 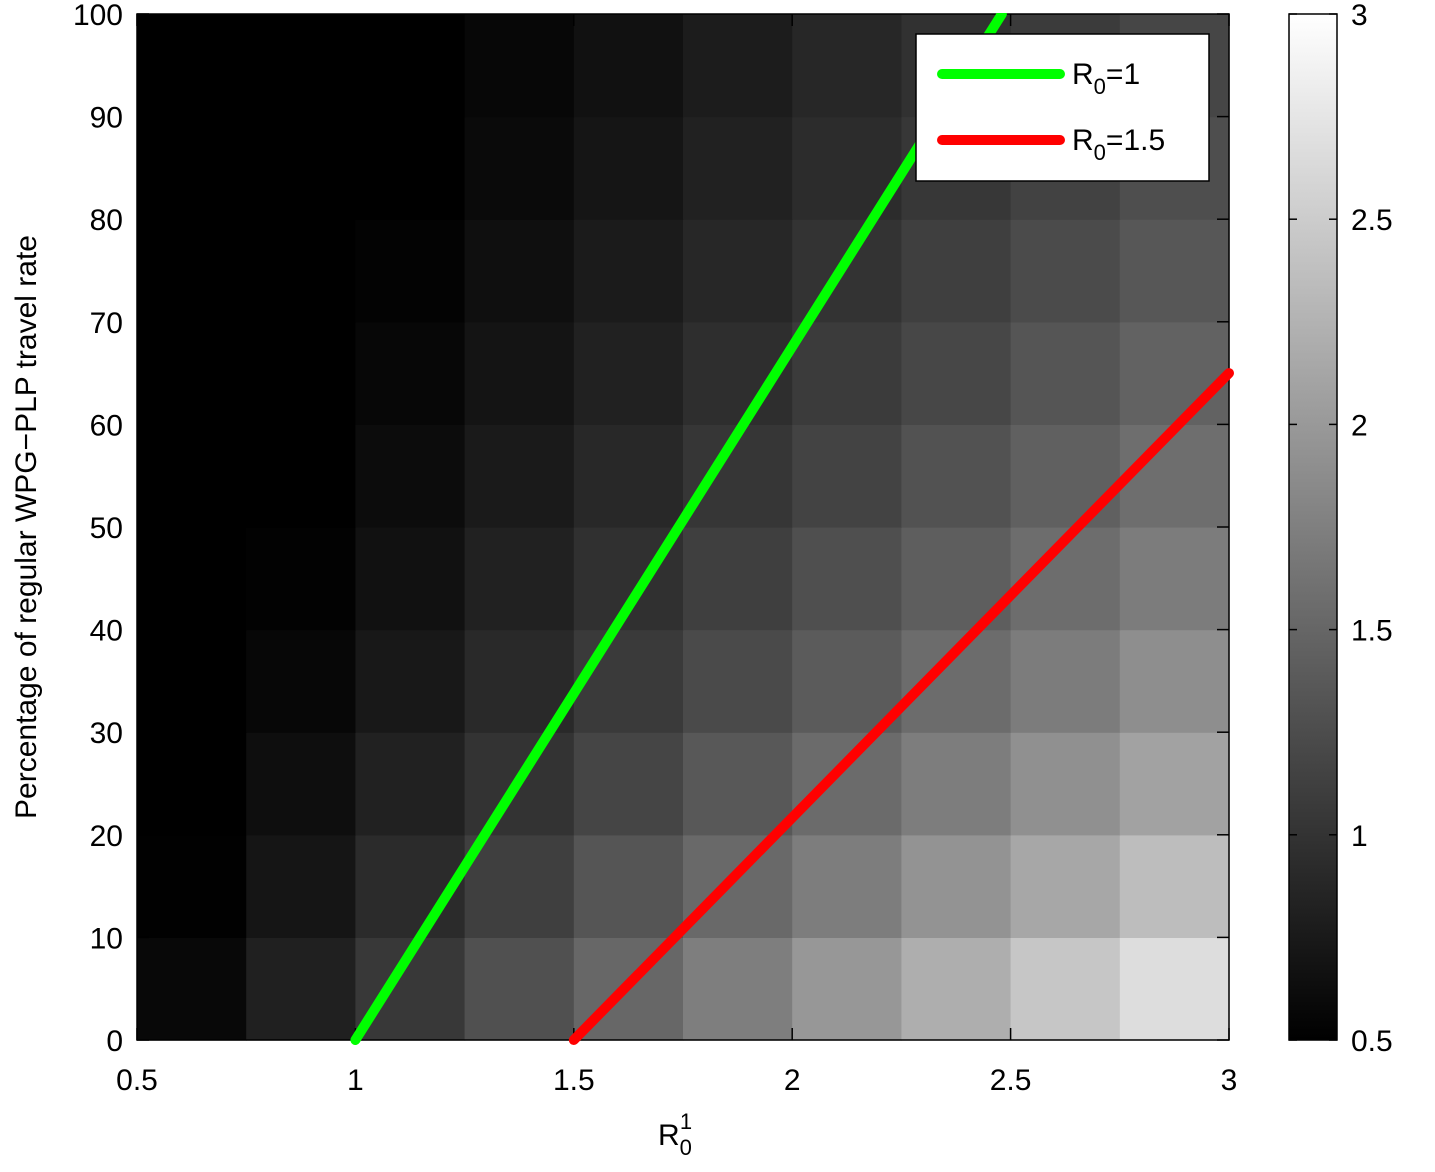 I want to click on y-tick-label: 0, so click(x=114, y=1041).